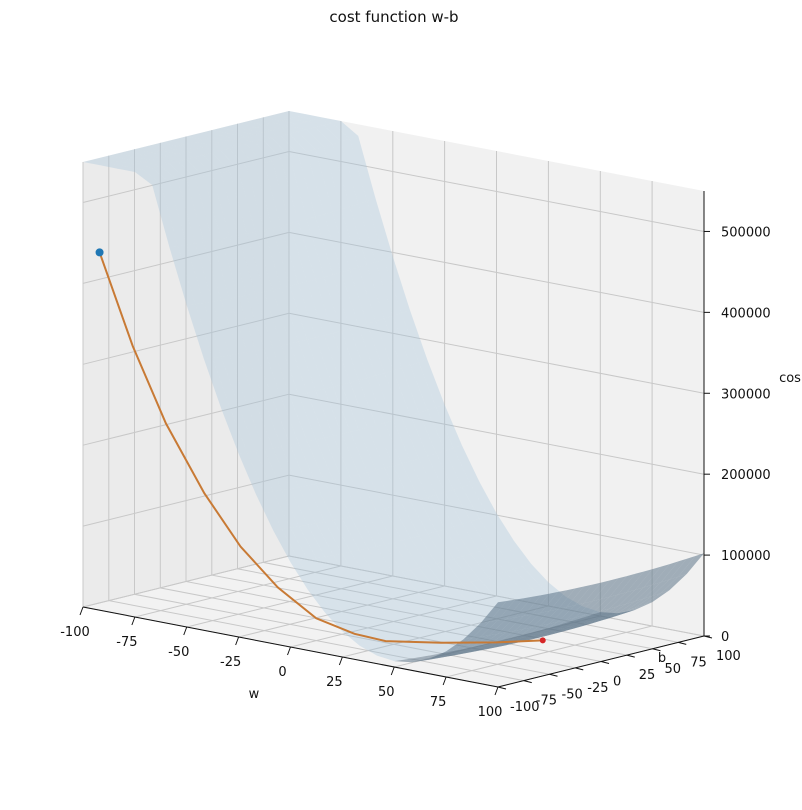  What do you see at coordinates (617, 682) in the screenshot?
I see `b-tick-label: 0` at bounding box center [617, 682].